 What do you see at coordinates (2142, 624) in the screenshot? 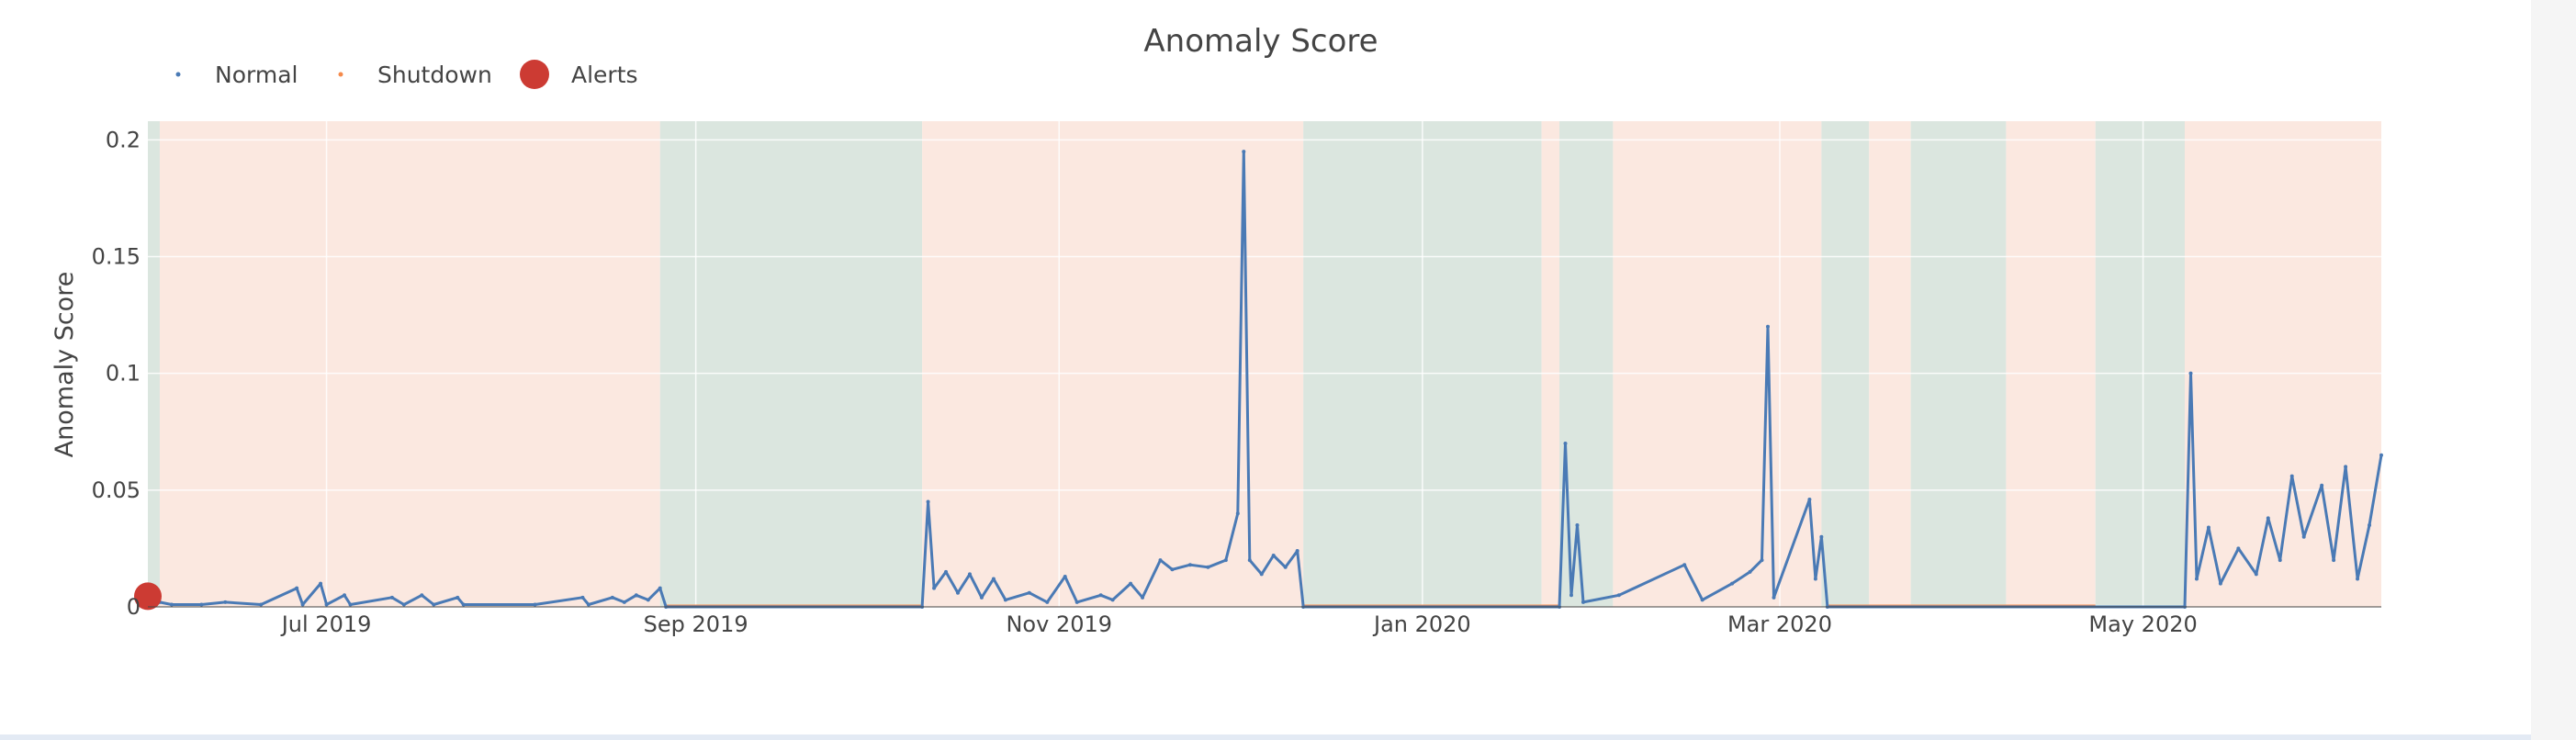
I see `x-tick-label: May 2020` at bounding box center [2142, 624].